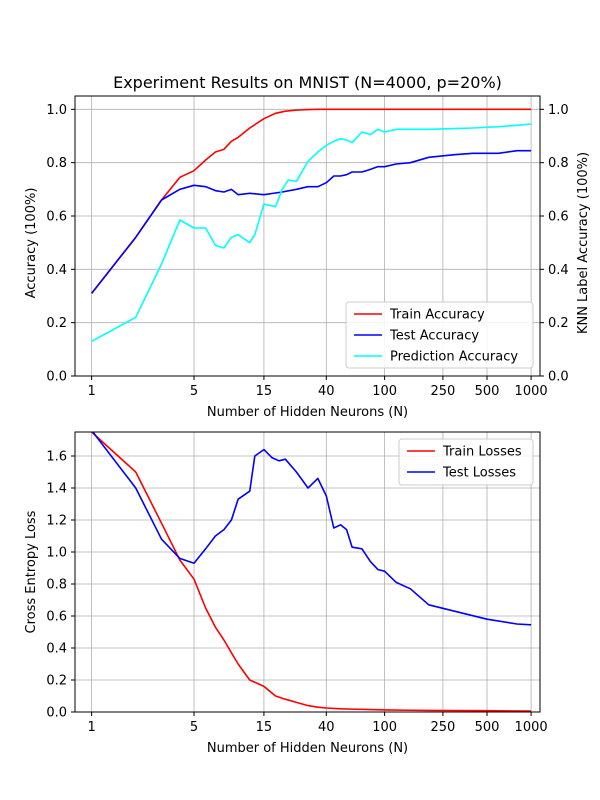 The image size is (600, 800). I want to click on accuracy-right-y-ticks: 0.0 0.2 0.4 0.6 0.8 1.0, so click(554, 244).